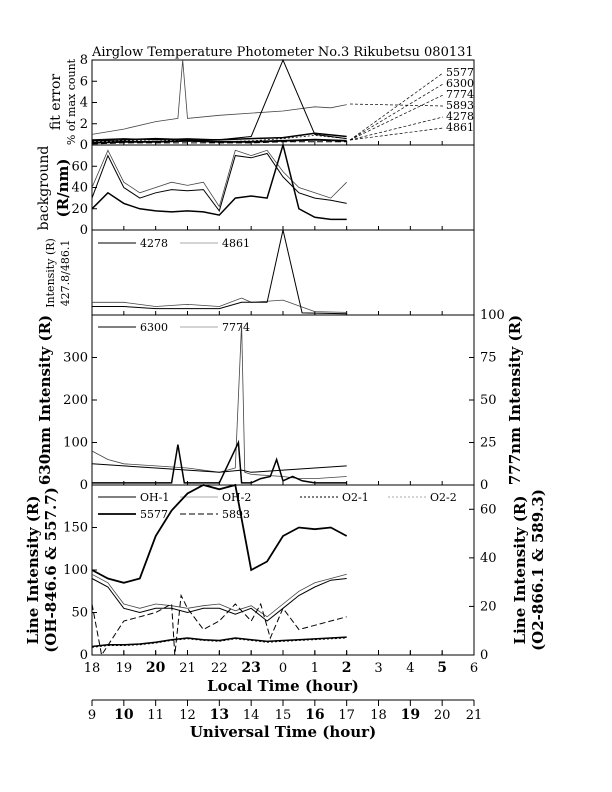 Image resolution: width=612 pixels, height=792 pixels. I want to click on ut-tick-label: 20, so click(442, 715).